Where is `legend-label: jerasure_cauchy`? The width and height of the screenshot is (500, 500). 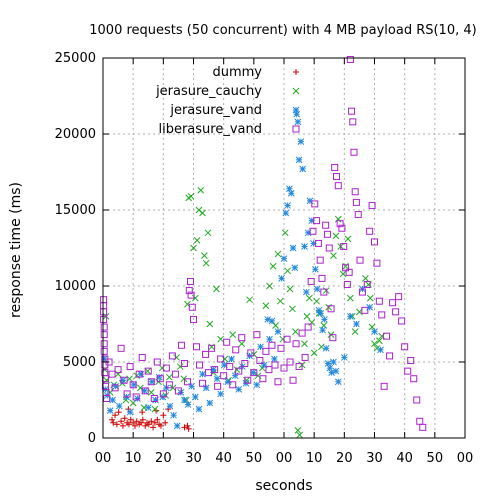 legend-label: jerasure_cauchy is located at coordinates (208, 91).